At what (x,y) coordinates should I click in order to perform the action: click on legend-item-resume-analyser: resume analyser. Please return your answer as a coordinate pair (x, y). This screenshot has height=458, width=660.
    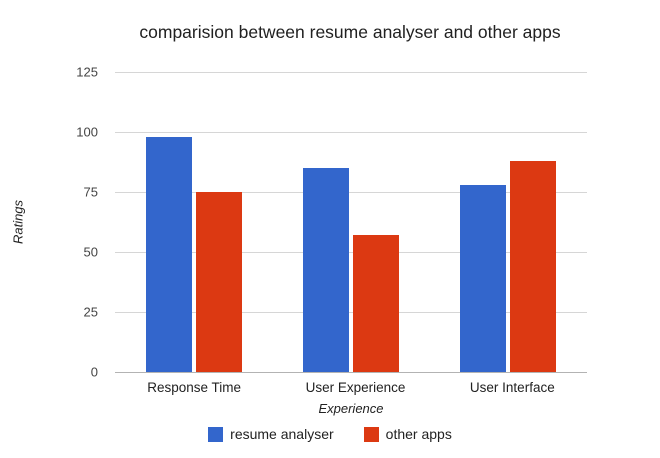
    Looking at the image, I should click on (271, 434).